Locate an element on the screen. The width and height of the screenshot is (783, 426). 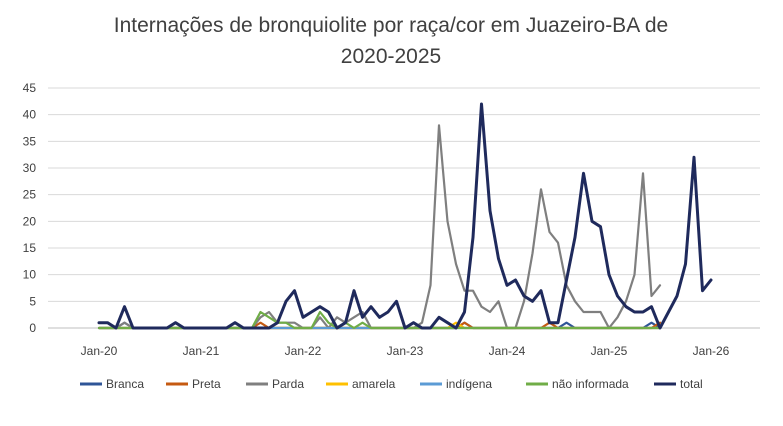
y-tick-label: 30 is located at coordinates (30, 168).